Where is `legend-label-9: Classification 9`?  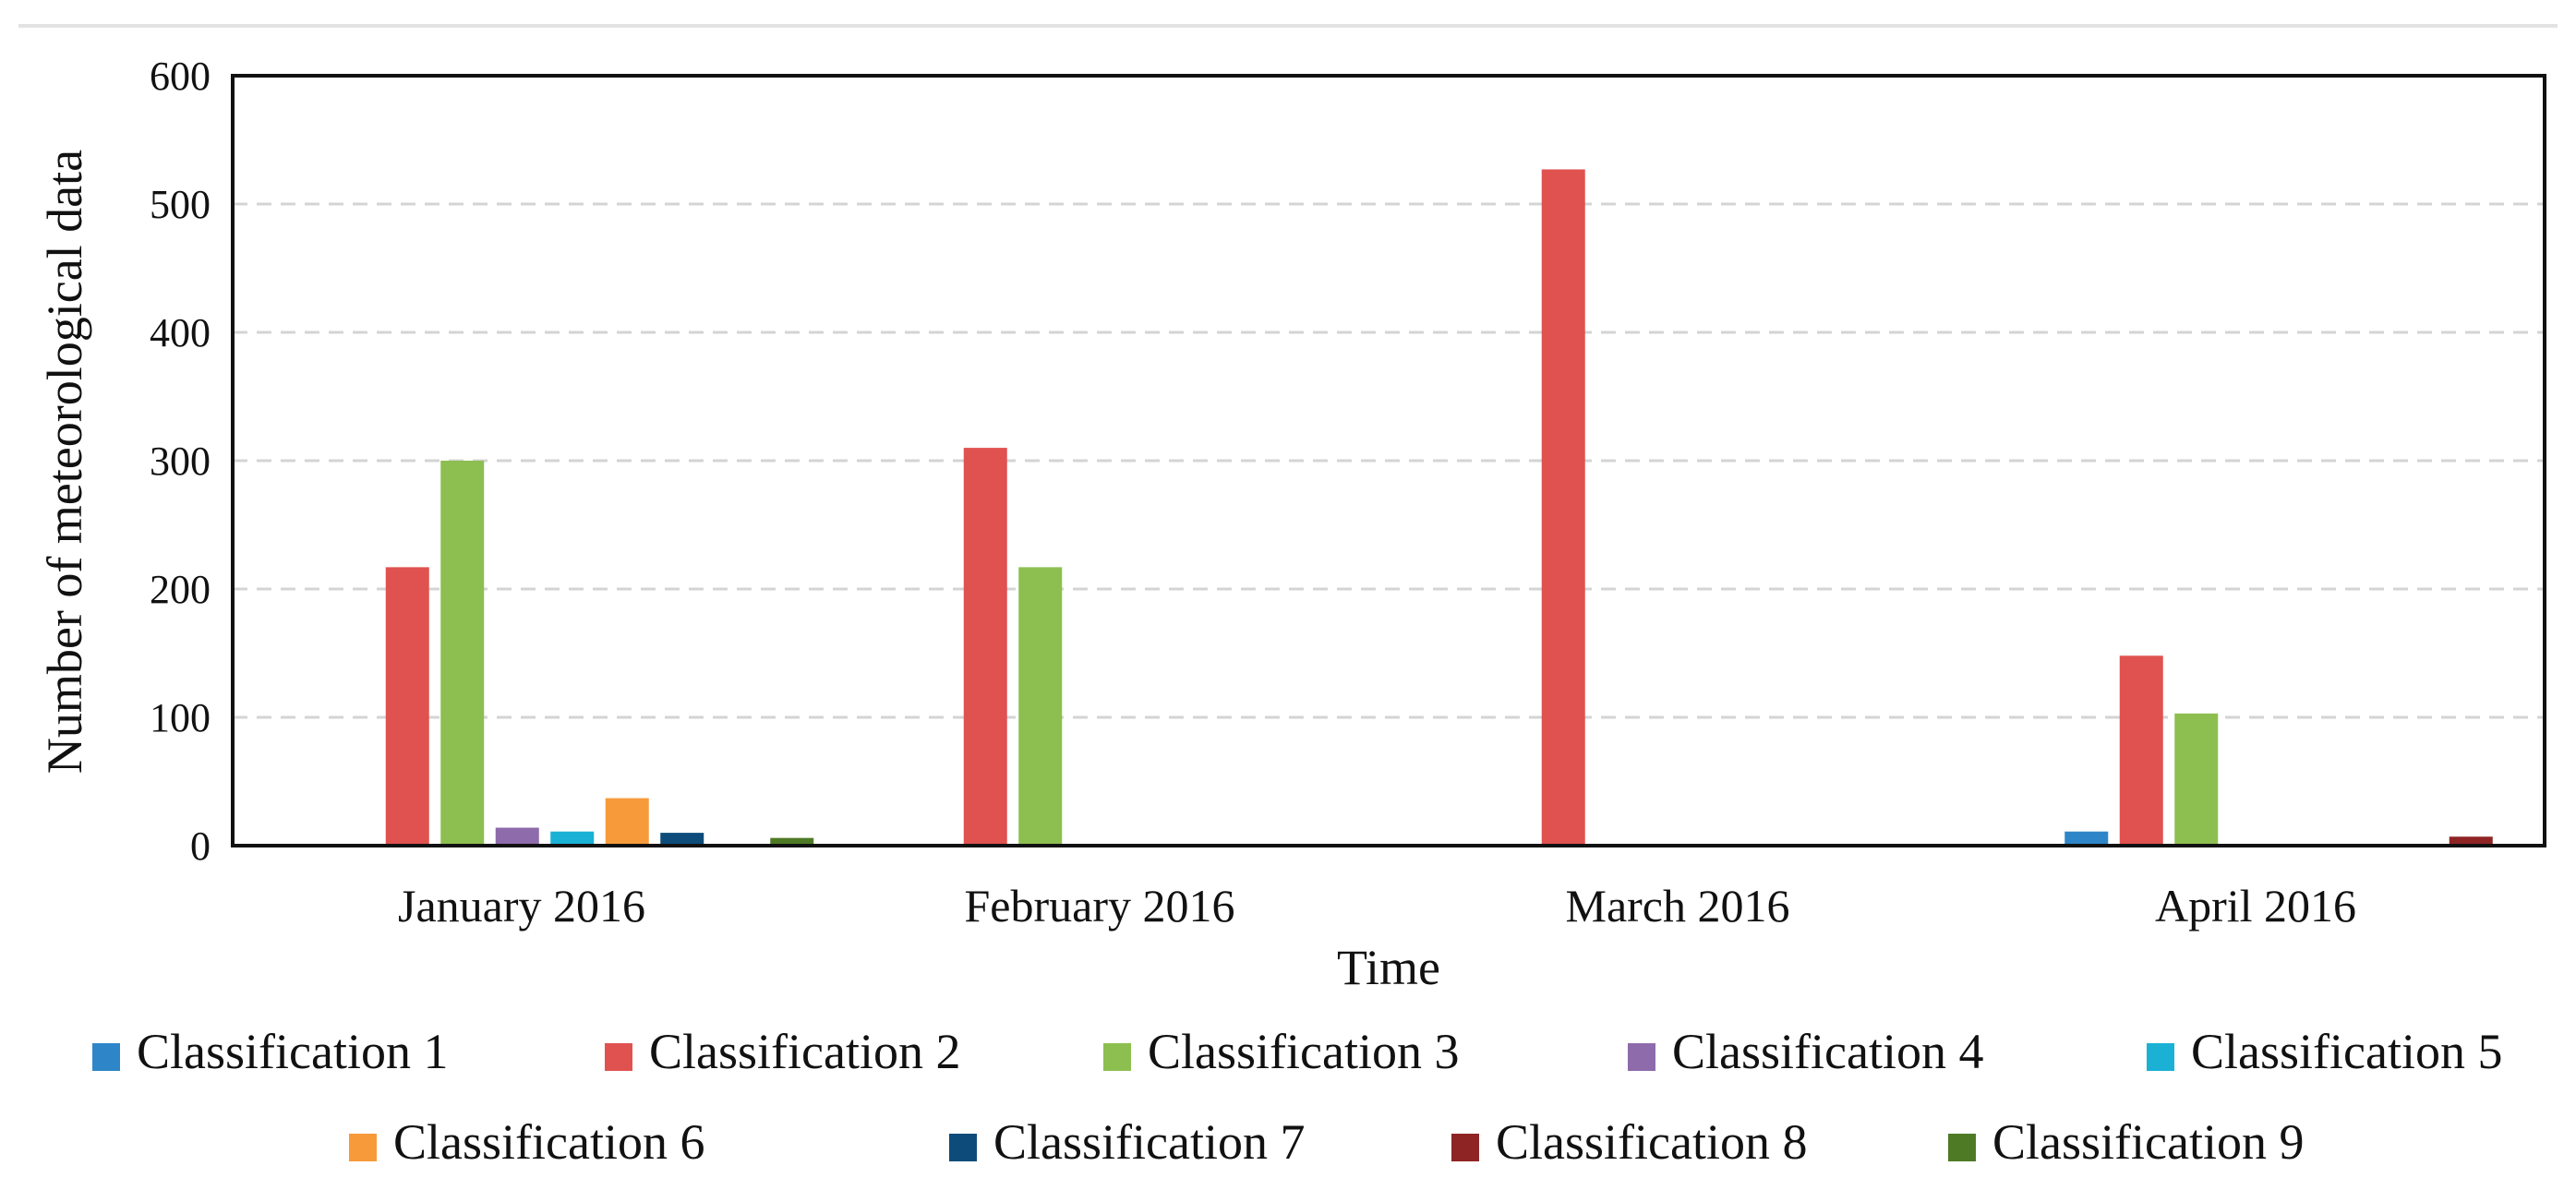 legend-label-9: Classification 9 is located at coordinates (2148, 1142).